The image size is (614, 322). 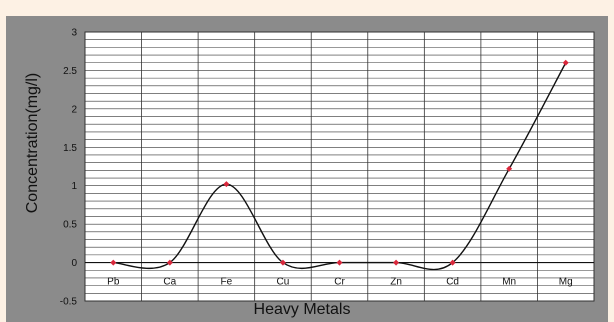 I want to click on x-axis-title: Heavy Metals, so click(x=302, y=309).